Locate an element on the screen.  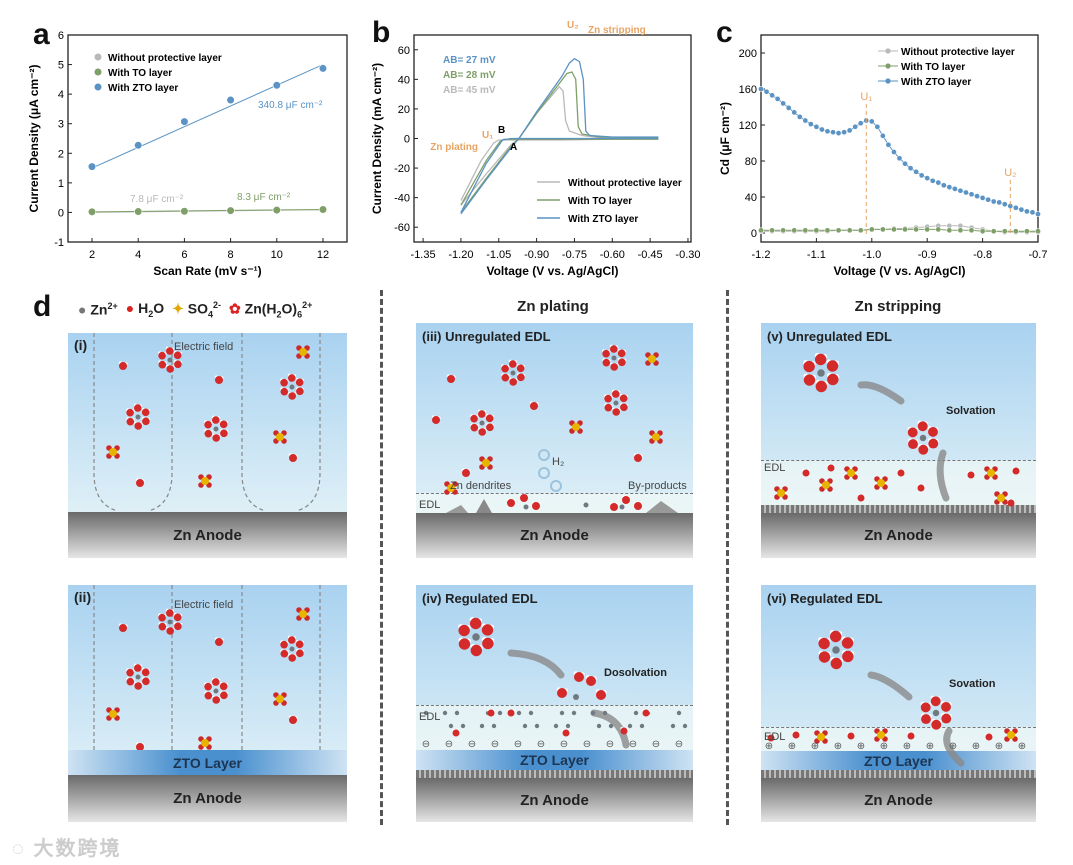
y-tick-label: 60 is located at coordinates (404, 51).